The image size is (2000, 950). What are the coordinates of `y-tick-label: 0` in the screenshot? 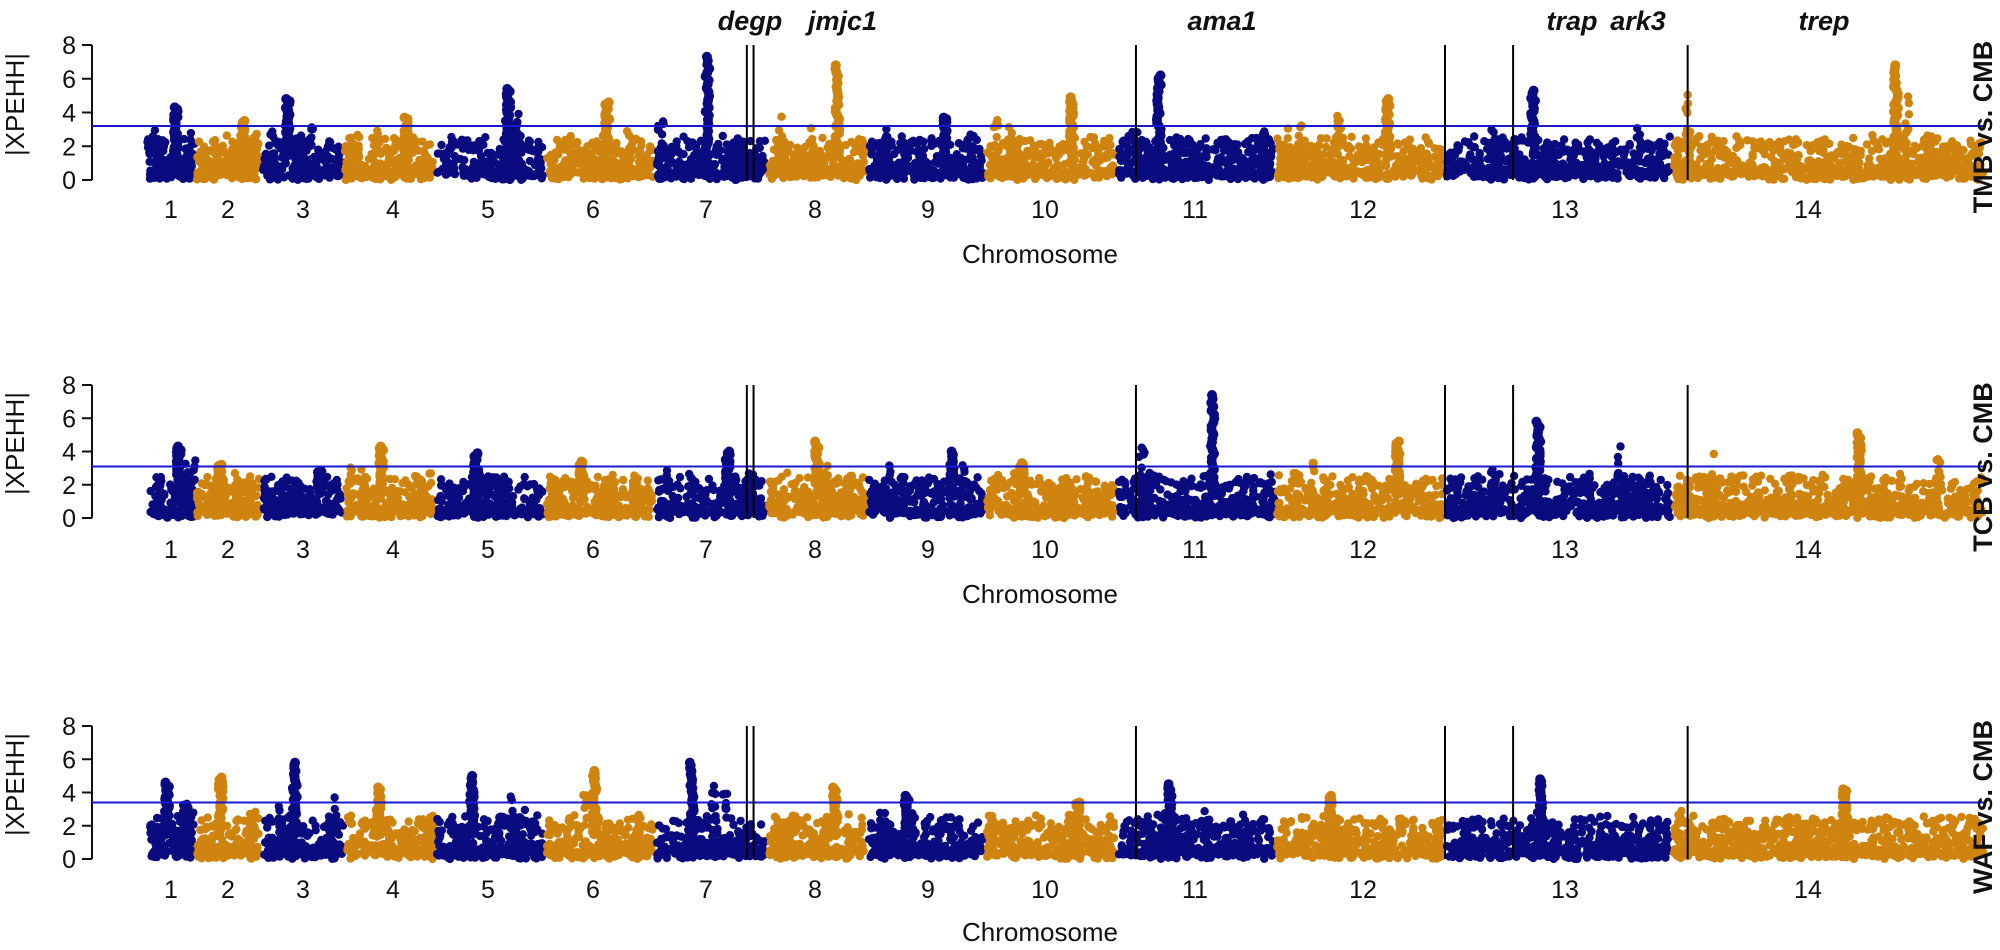 It's located at (69, 519).